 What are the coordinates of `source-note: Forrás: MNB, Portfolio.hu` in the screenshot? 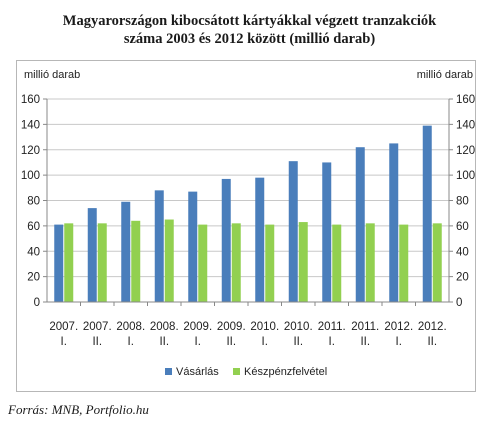 It's located at (78, 409).